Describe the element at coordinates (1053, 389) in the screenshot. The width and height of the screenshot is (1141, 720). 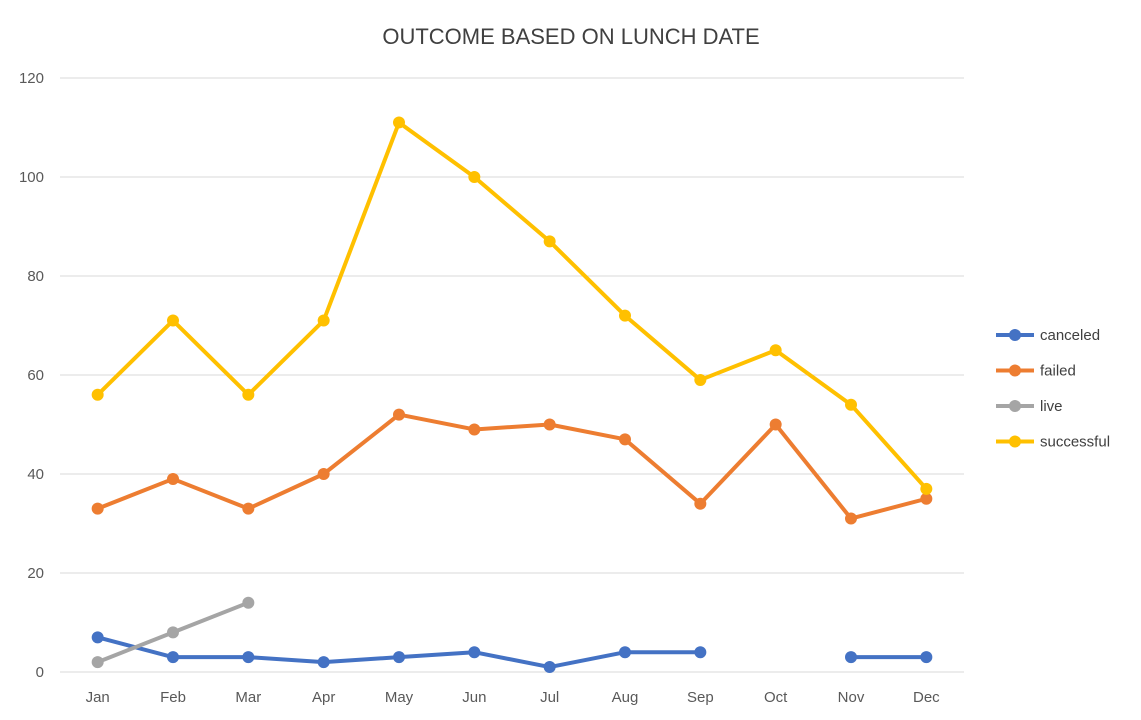
I see `legend: canceled failed live successful` at that location.